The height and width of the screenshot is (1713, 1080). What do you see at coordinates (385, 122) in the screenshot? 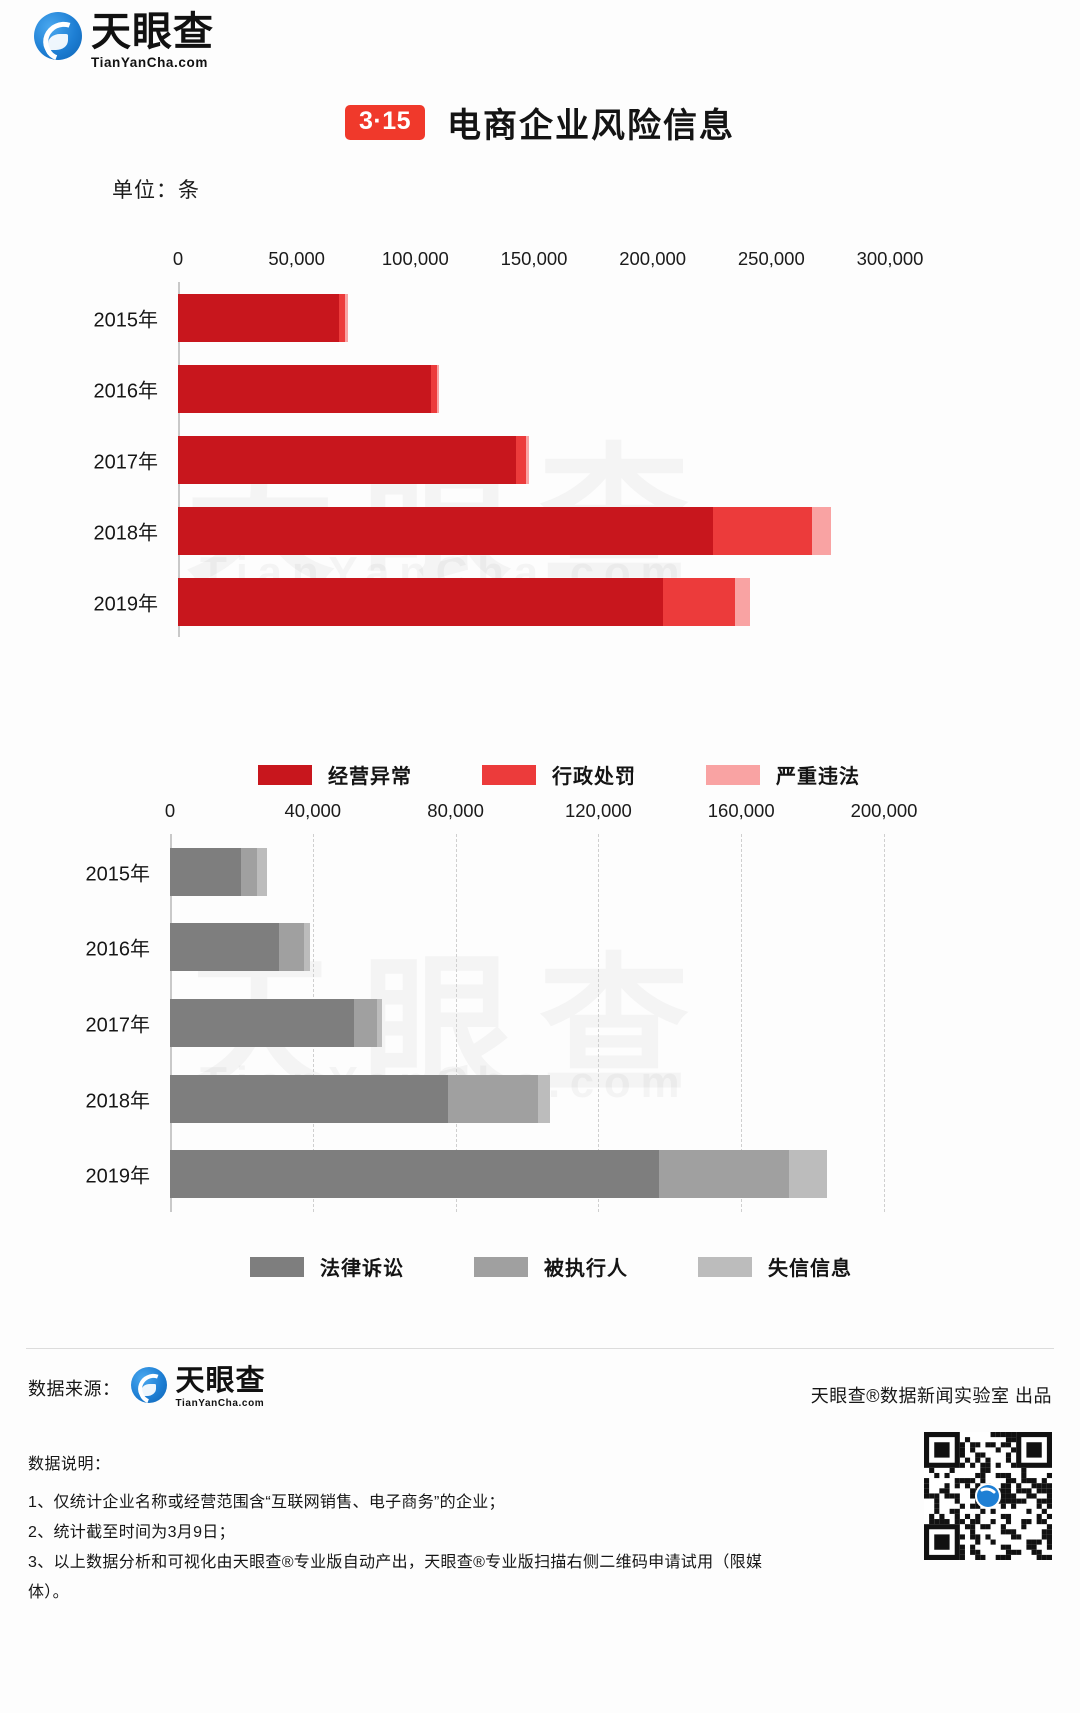
I see `date-badge: 3·15` at bounding box center [385, 122].